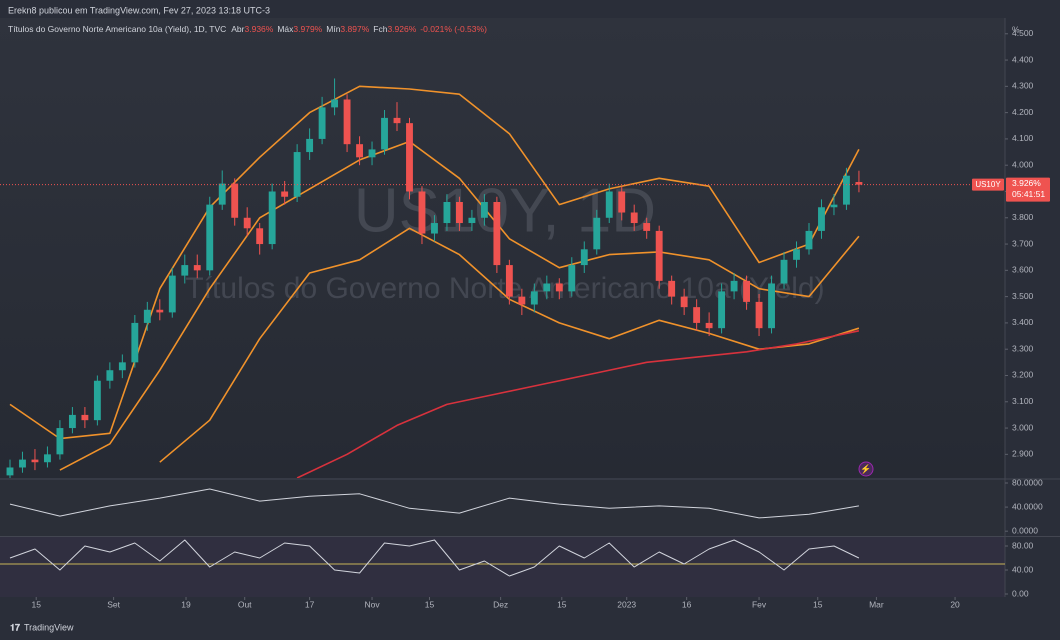 Image resolution: width=1060 pixels, height=640 pixels. I want to click on y-tick-label: 4.000, so click(1023, 164).